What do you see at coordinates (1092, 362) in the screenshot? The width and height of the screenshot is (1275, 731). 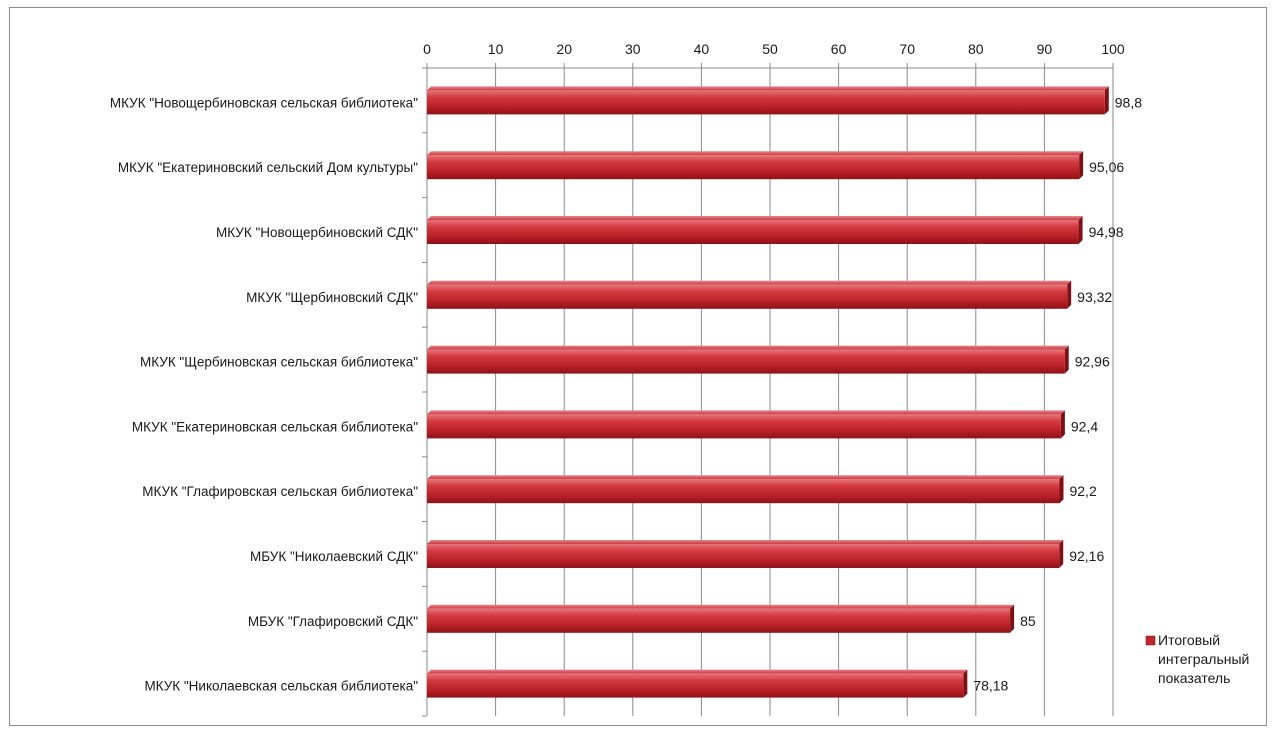 I see `data-label: 92,96` at bounding box center [1092, 362].